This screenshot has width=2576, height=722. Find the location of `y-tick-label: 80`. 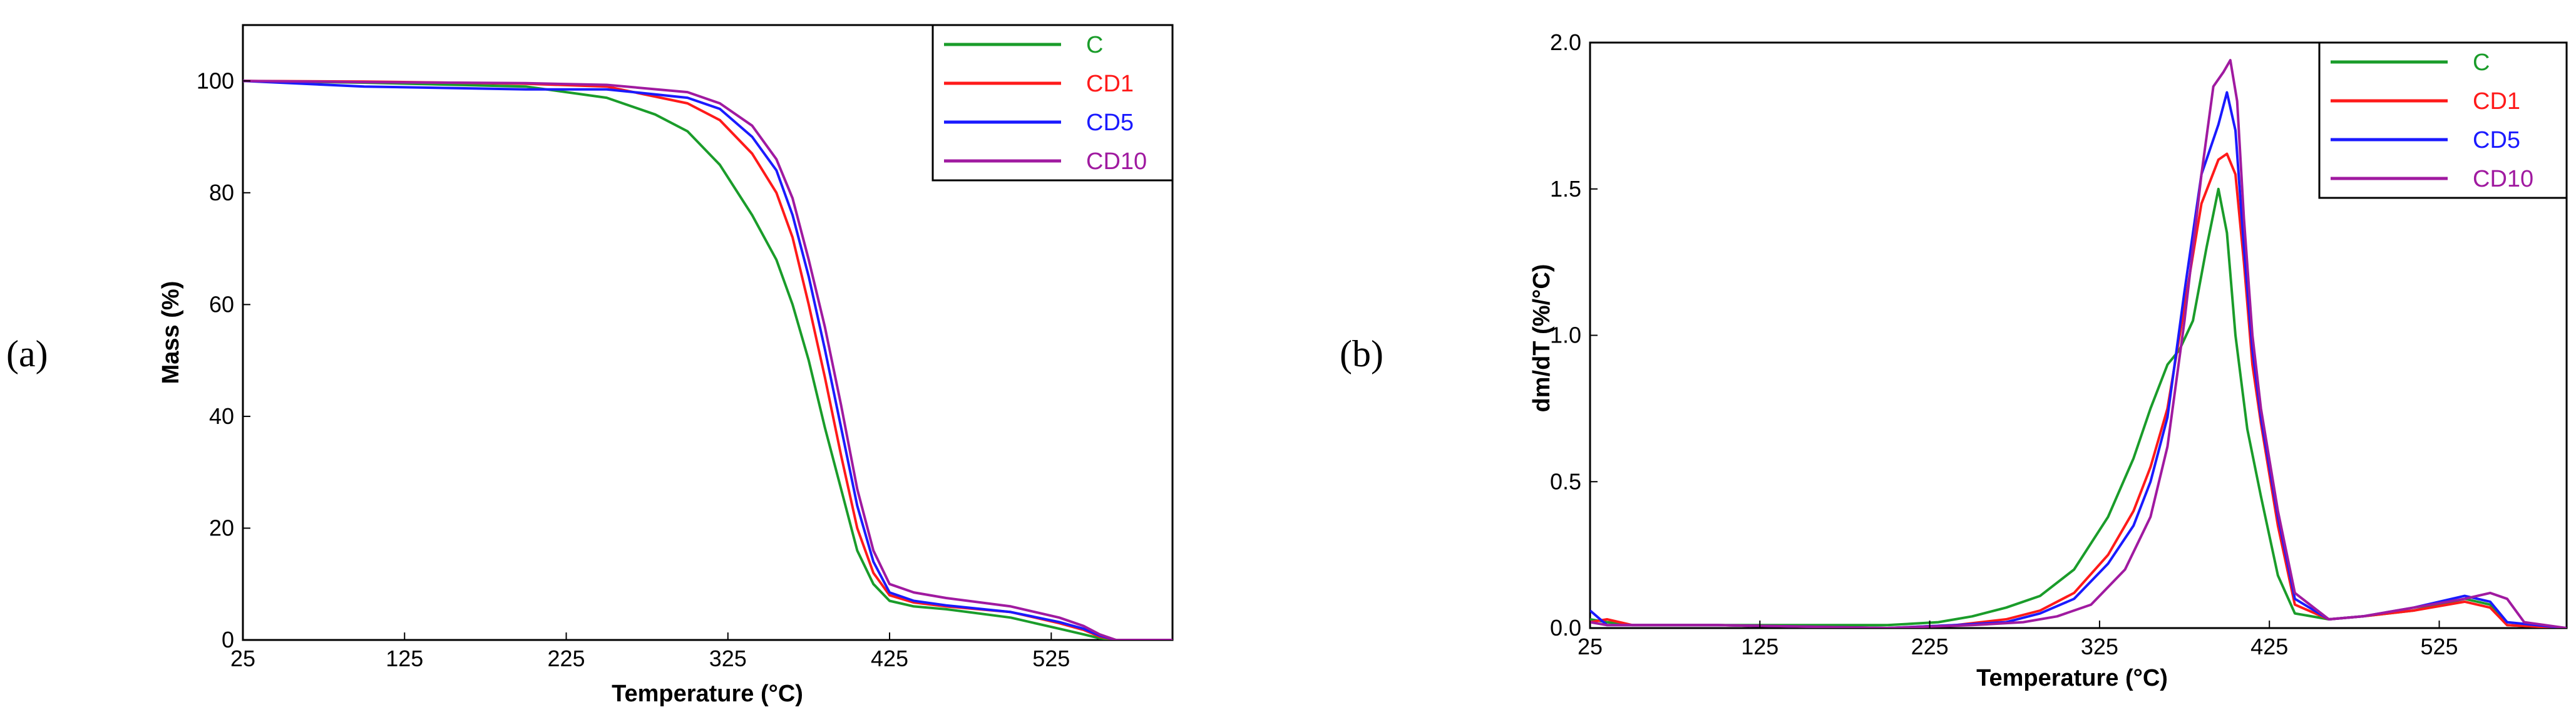

y-tick-label: 80 is located at coordinates (221, 192).